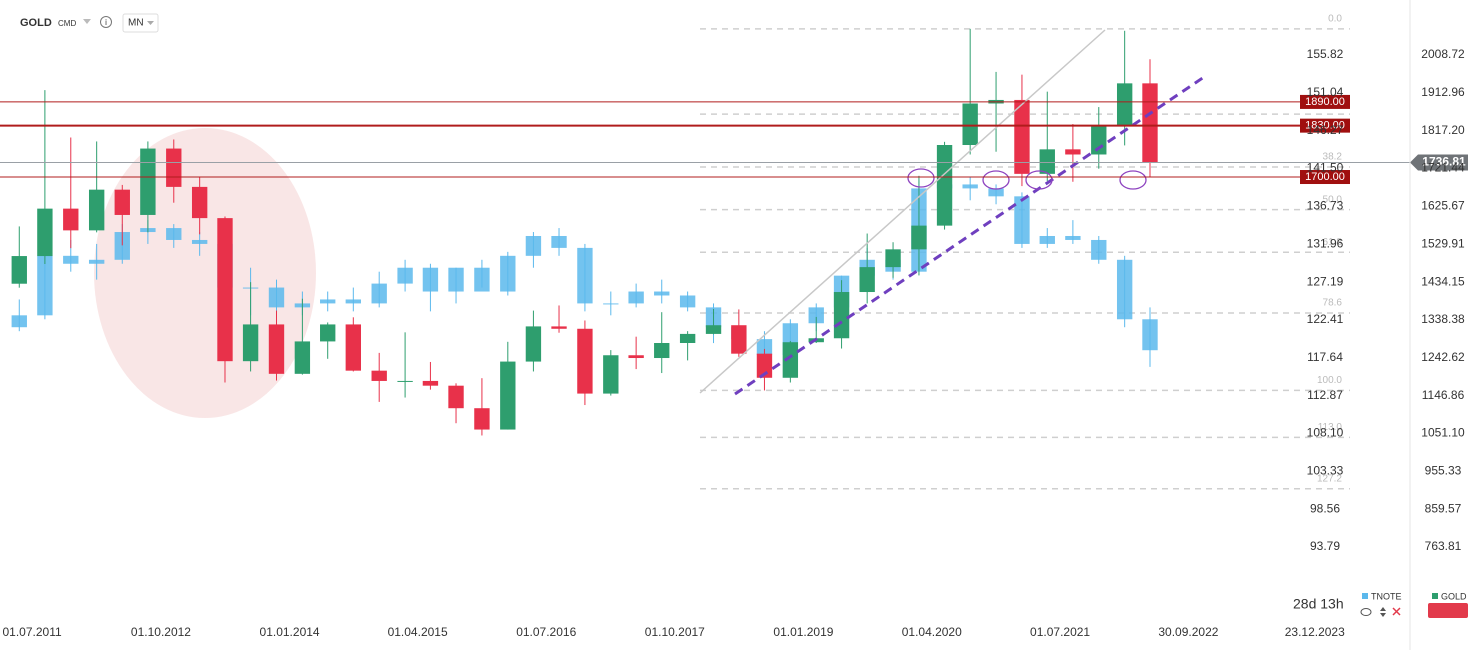 This screenshot has width=1482, height=655. Describe the element at coordinates (1325, 546) in the screenshot. I see `y-tick-label: 93.79` at that location.